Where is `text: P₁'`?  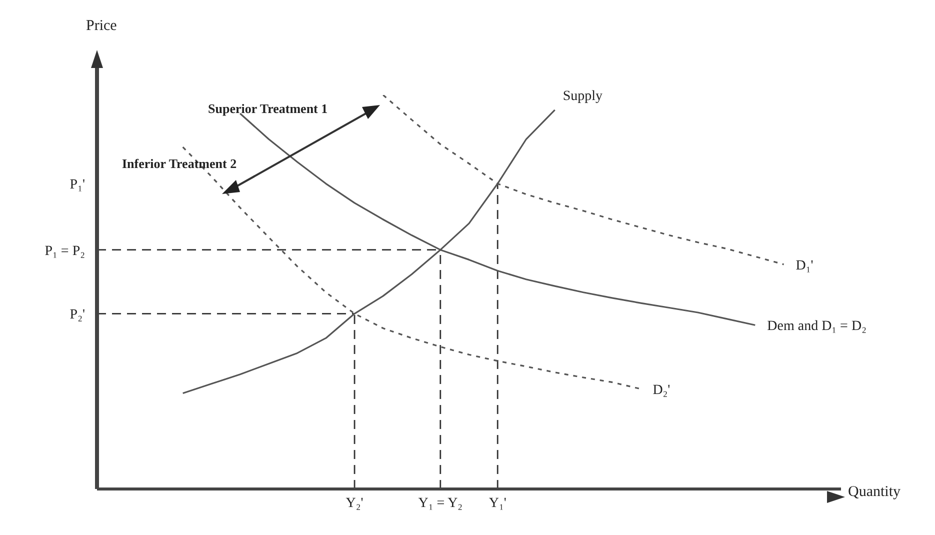 text: P₁' is located at coordinates (77, 185).